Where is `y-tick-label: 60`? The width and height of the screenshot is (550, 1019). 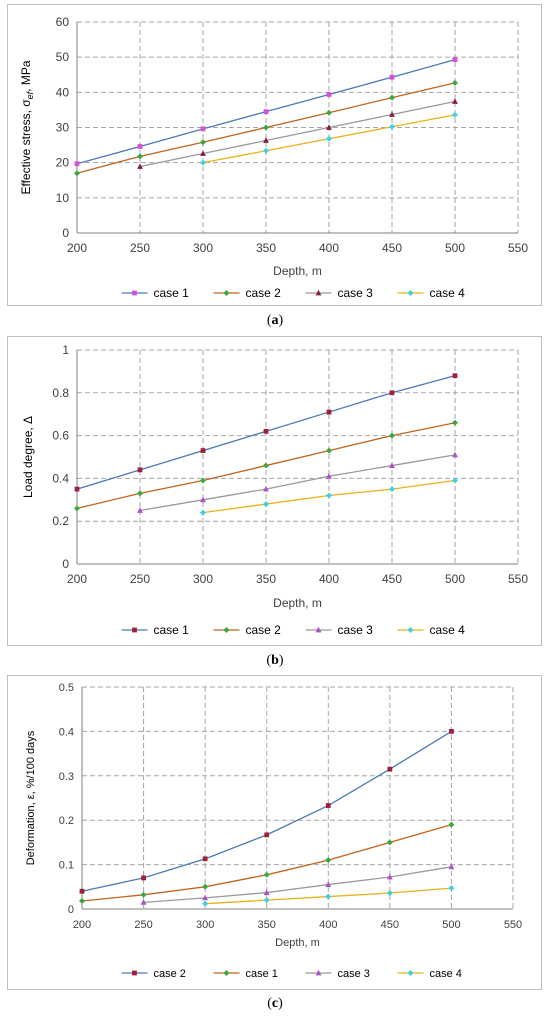
y-tick-label: 60 is located at coordinates (63, 22).